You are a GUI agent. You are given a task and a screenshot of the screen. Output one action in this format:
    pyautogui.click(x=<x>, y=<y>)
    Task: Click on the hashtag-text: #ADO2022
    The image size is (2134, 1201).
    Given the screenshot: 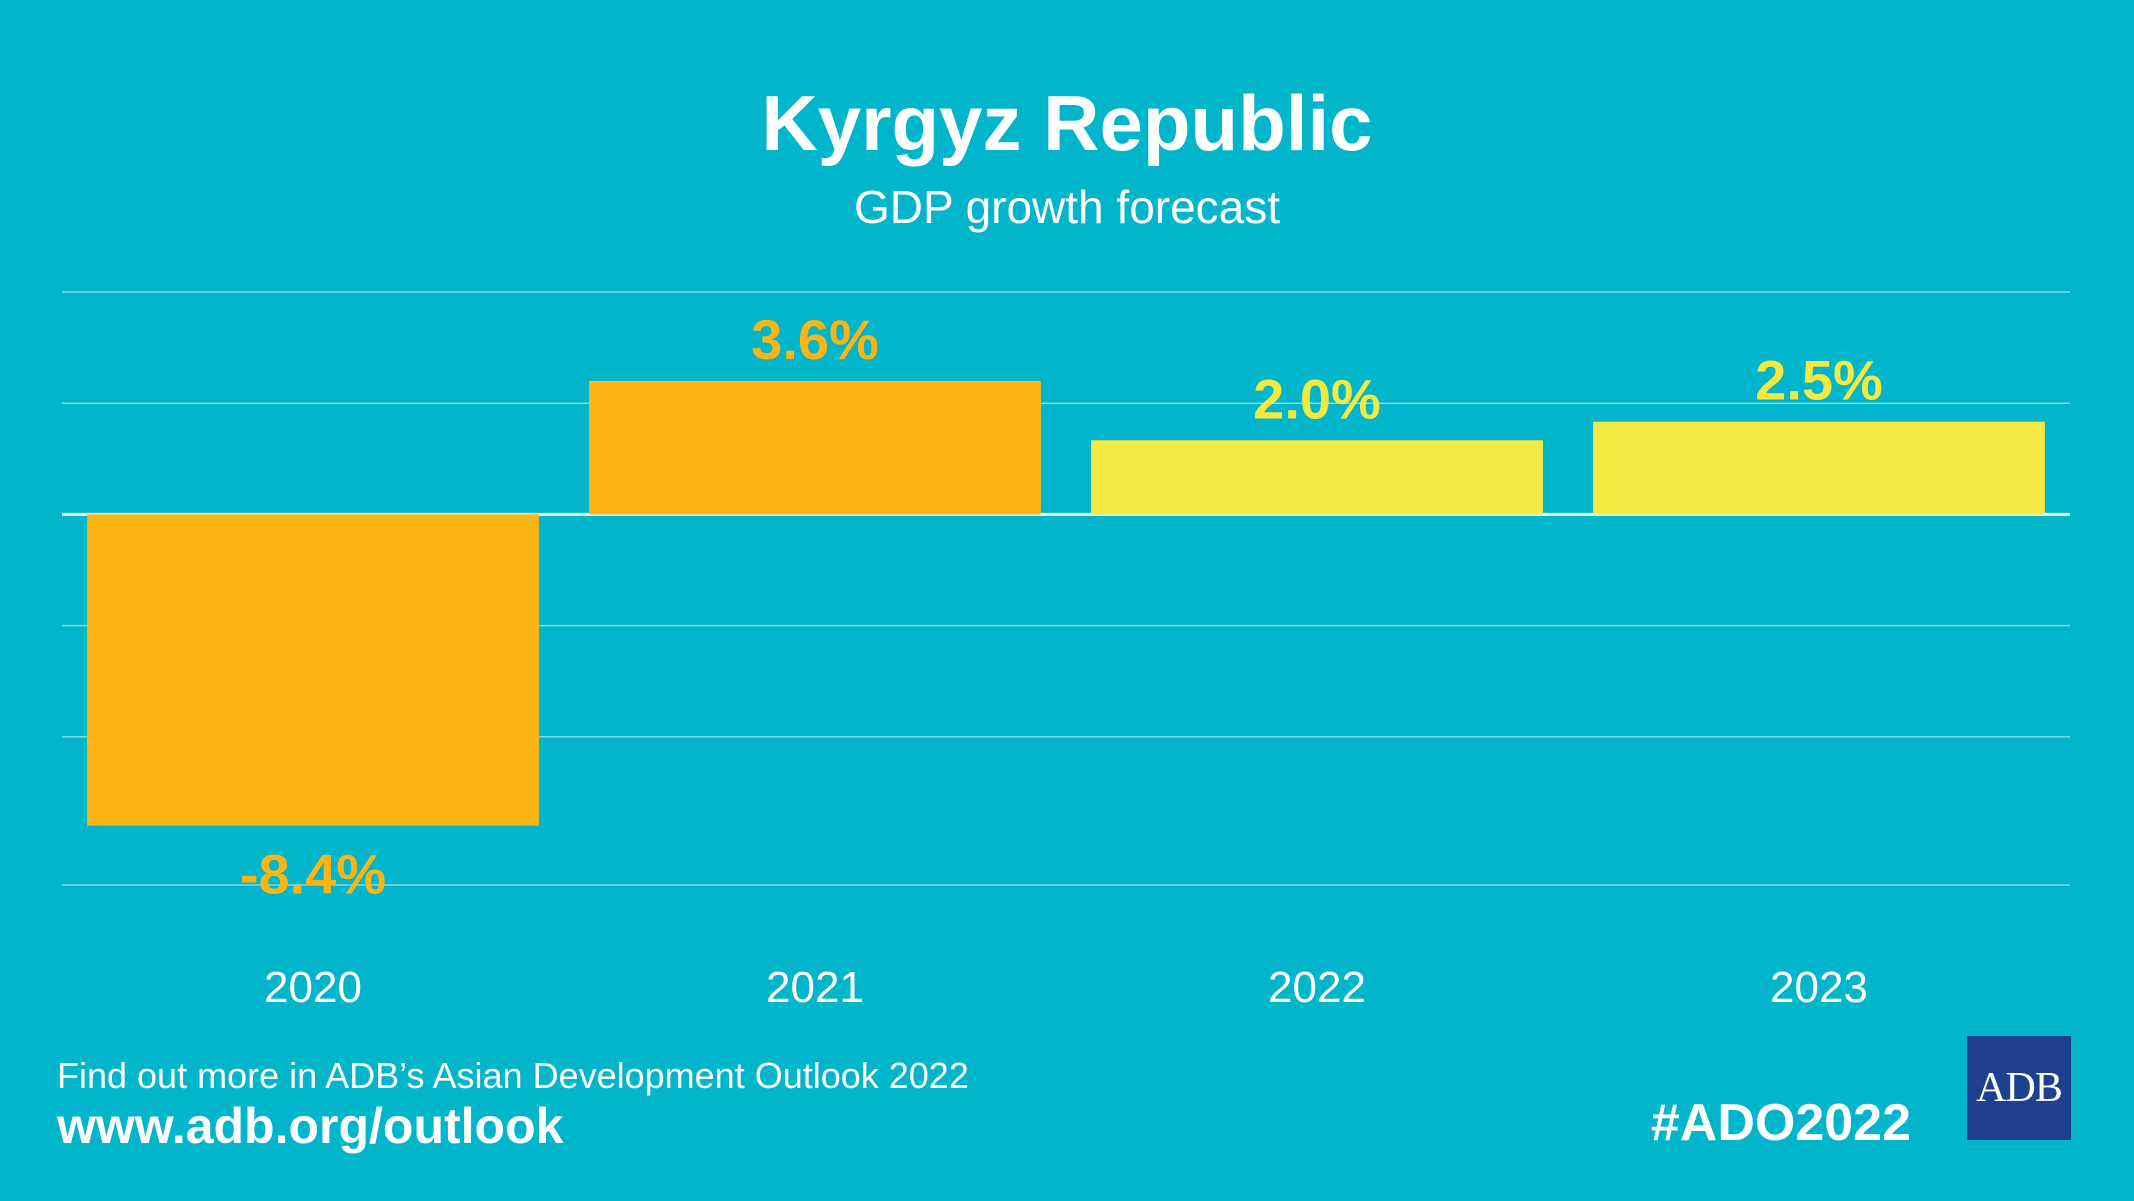 What is the action you would take?
    pyautogui.click(x=1780, y=1123)
    